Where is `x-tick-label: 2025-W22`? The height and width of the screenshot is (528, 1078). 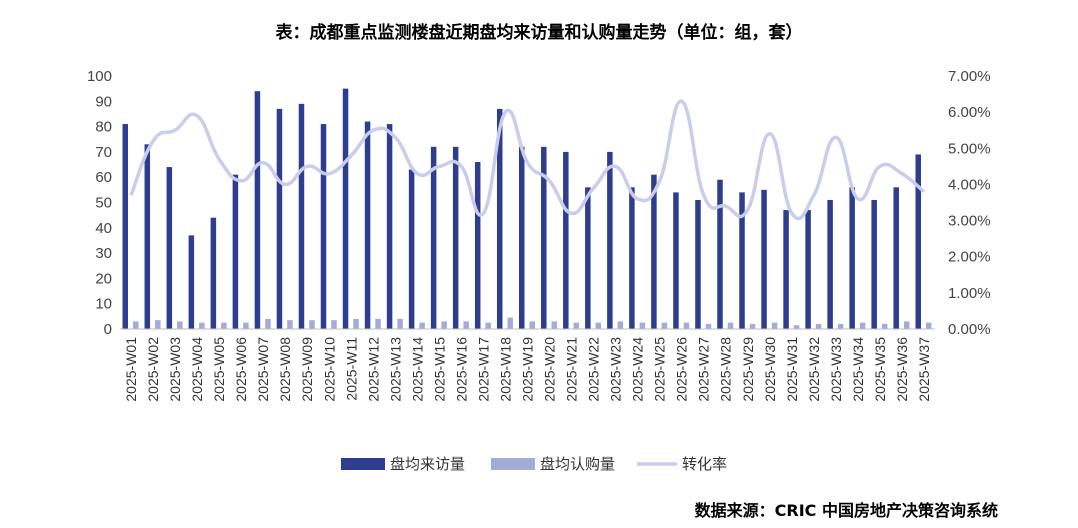
x-tick-label: 2025-W22 is located at coordinates (594, 369).